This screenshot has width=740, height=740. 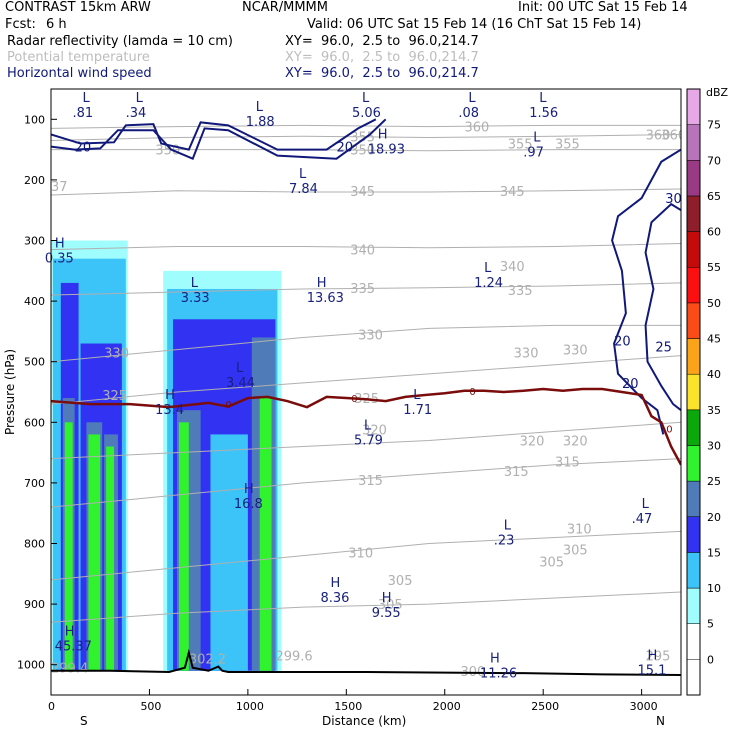 I want to click on y-tick-label: 900, so click(x=34, y=604).